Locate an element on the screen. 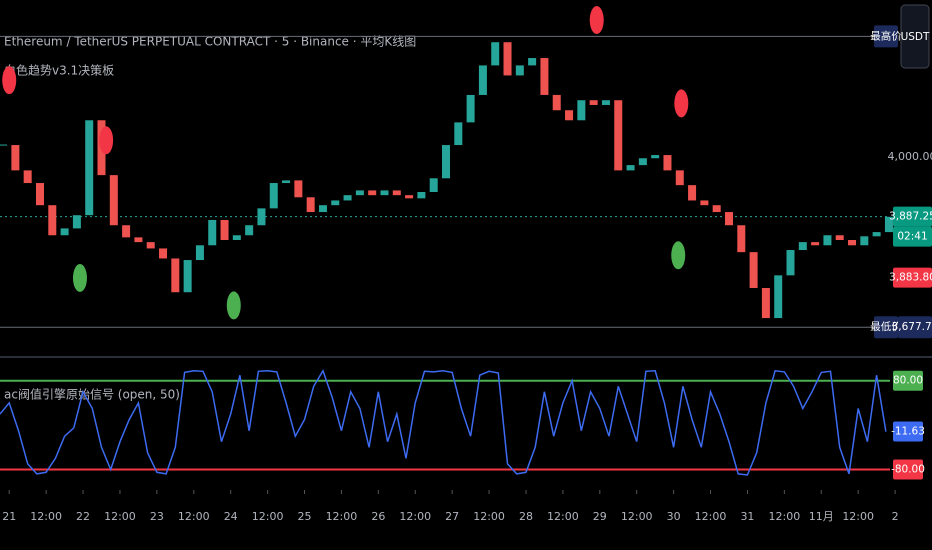 This screenshot has height=550, width=932. extra-price-box is located at coordinates (912, 277).